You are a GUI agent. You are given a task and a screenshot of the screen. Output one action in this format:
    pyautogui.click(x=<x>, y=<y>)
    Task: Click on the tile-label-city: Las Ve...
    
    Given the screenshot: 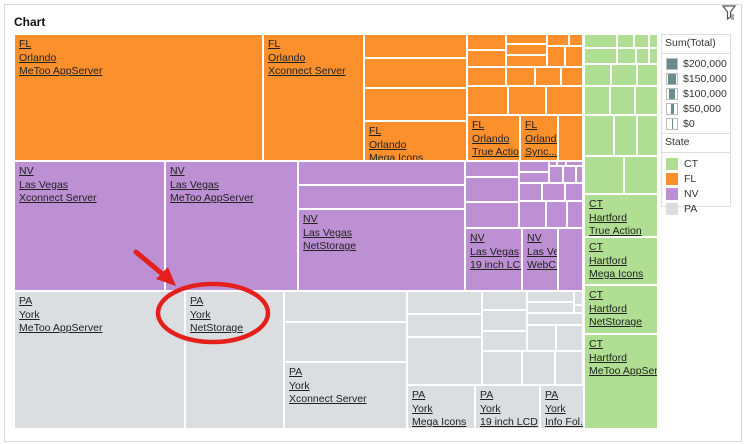 What is the action you would take?
    pyautogui.click(x=542, y=251)
    